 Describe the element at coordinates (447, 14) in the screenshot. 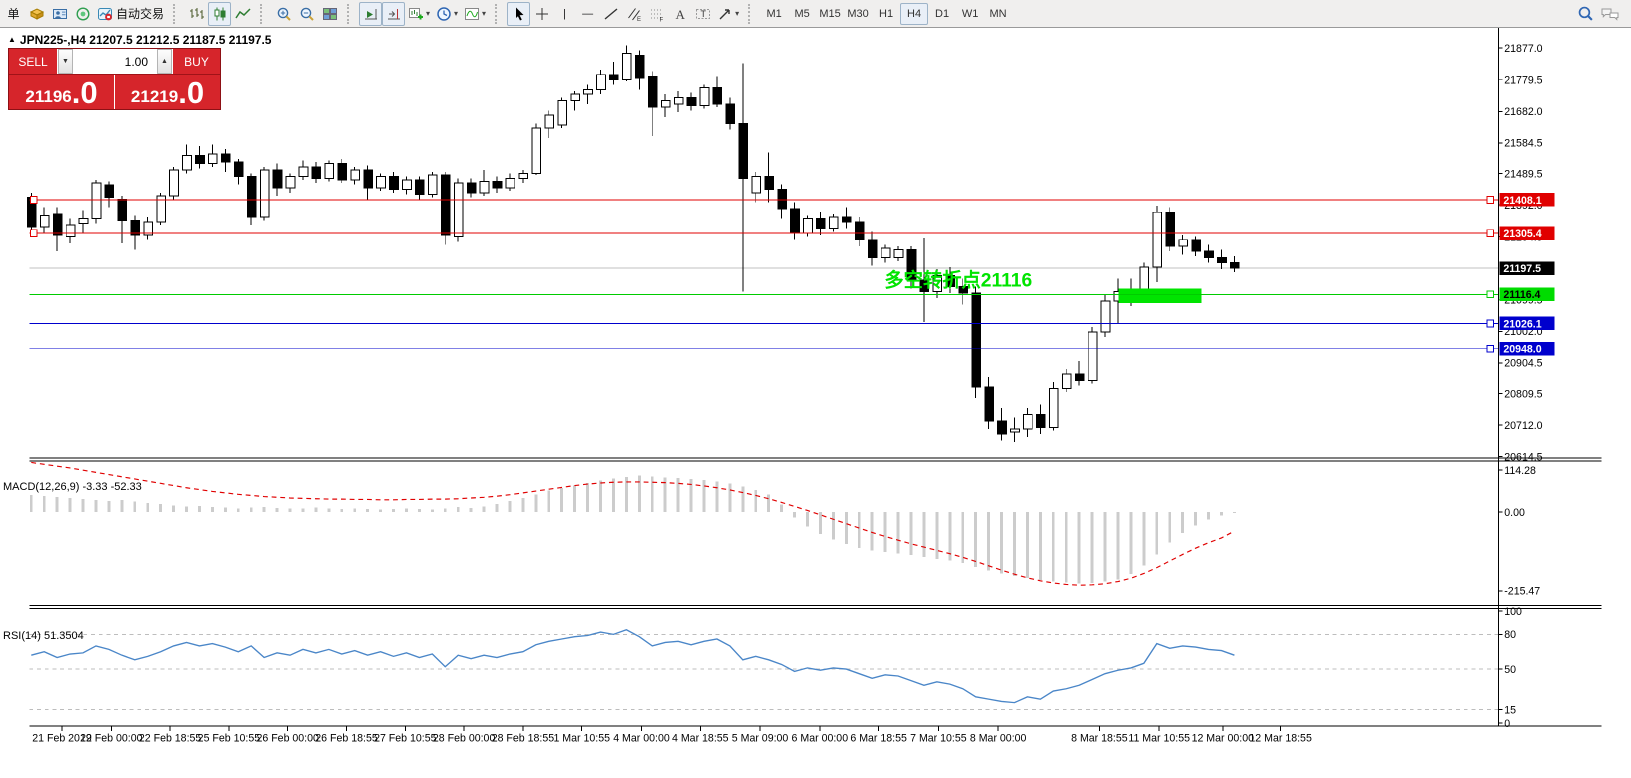

I see `profiles-button: ▾` at that location.